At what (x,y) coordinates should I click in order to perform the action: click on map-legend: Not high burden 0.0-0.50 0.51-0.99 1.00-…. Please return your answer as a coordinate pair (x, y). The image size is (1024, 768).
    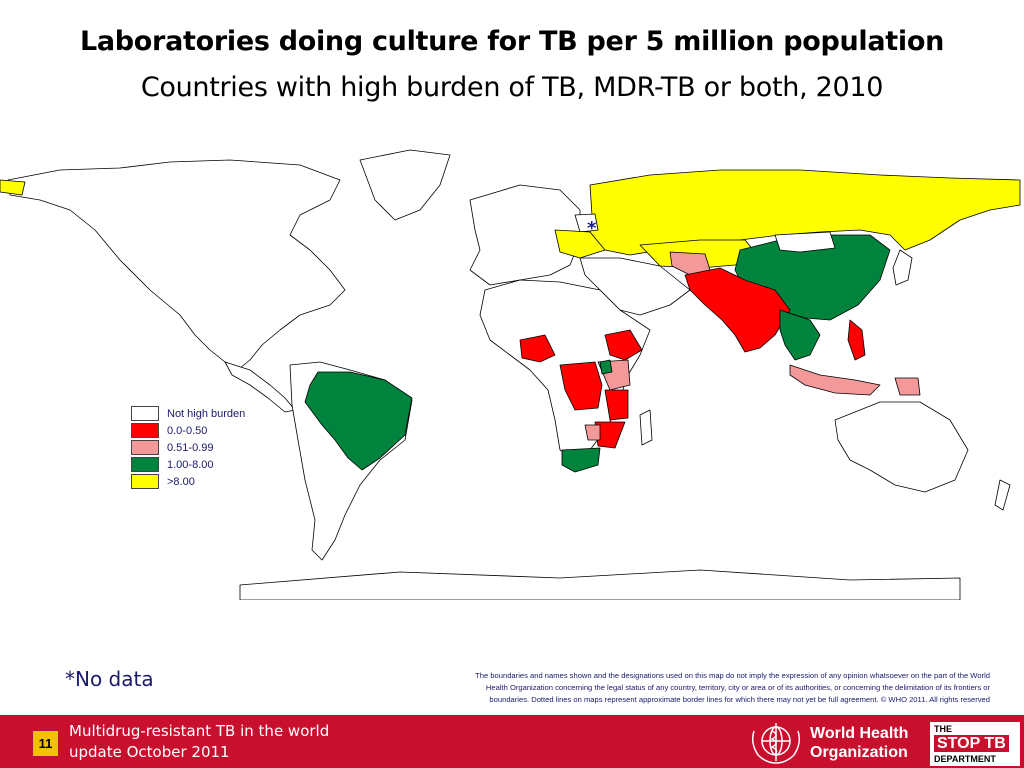
    Looking at the image, I should click on (188, 447).